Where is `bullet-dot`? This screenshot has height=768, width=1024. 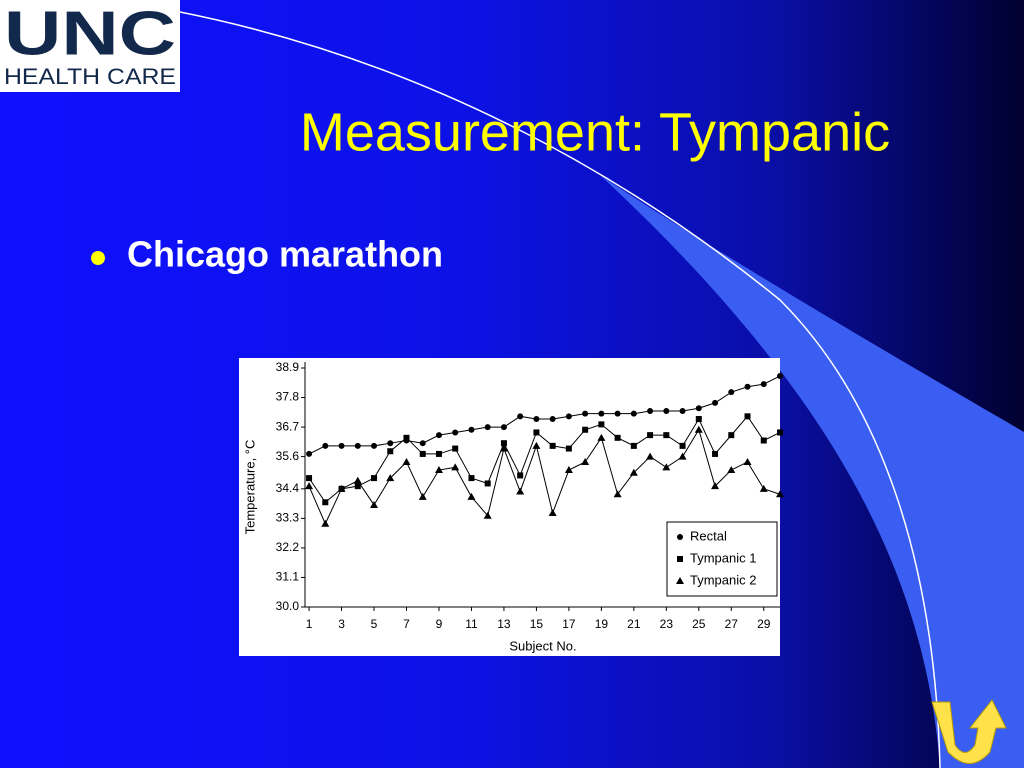 bullet-dot is located at coordinates (98, 258).